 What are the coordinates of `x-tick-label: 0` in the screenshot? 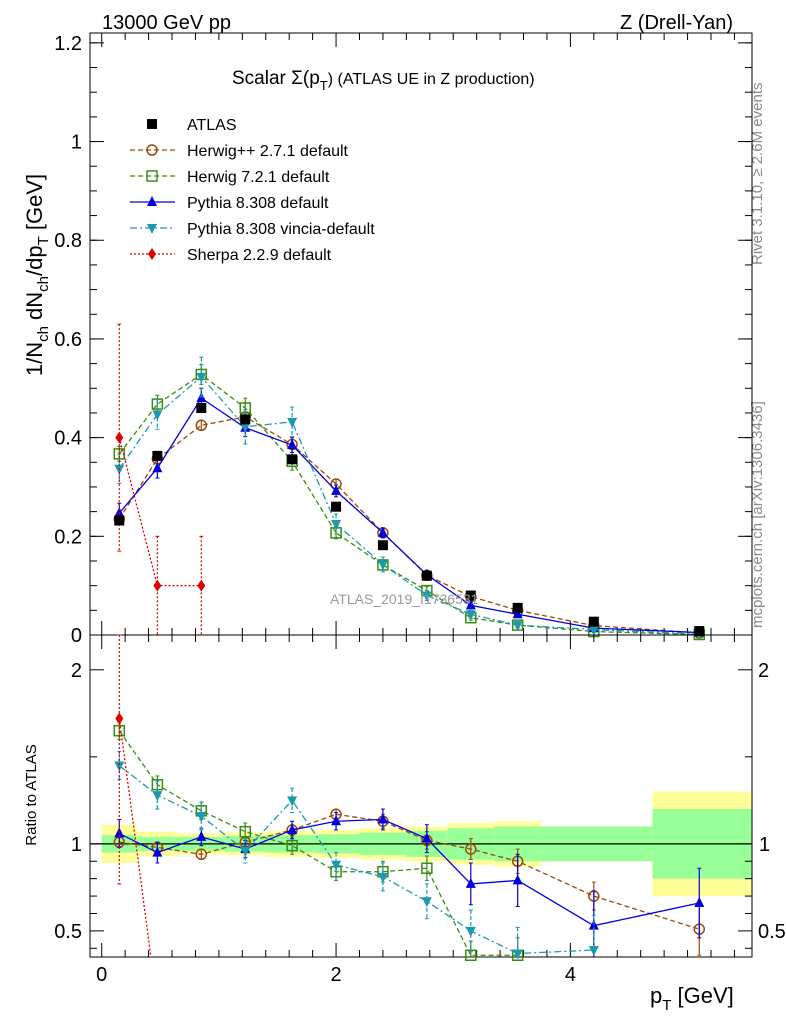 It's located at (101, 975).